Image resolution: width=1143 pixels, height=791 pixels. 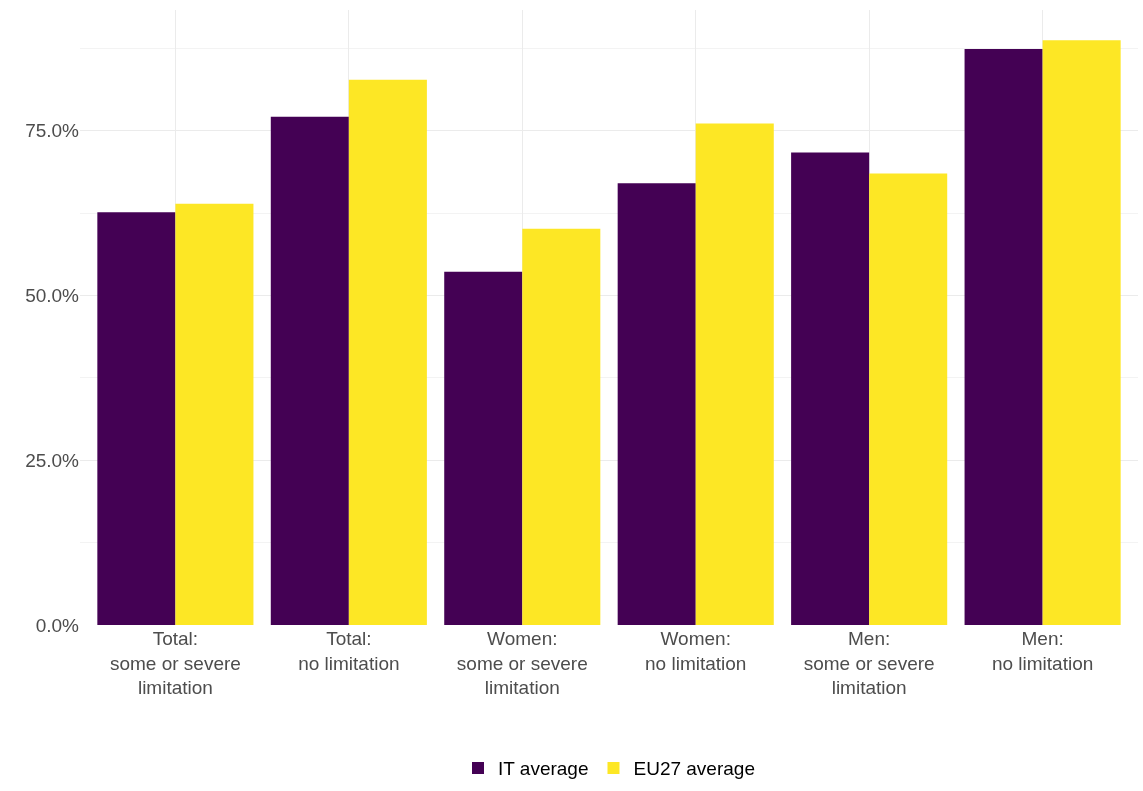 I want to click on y-tick-label: 25.0%, so click(x=52, y=460).